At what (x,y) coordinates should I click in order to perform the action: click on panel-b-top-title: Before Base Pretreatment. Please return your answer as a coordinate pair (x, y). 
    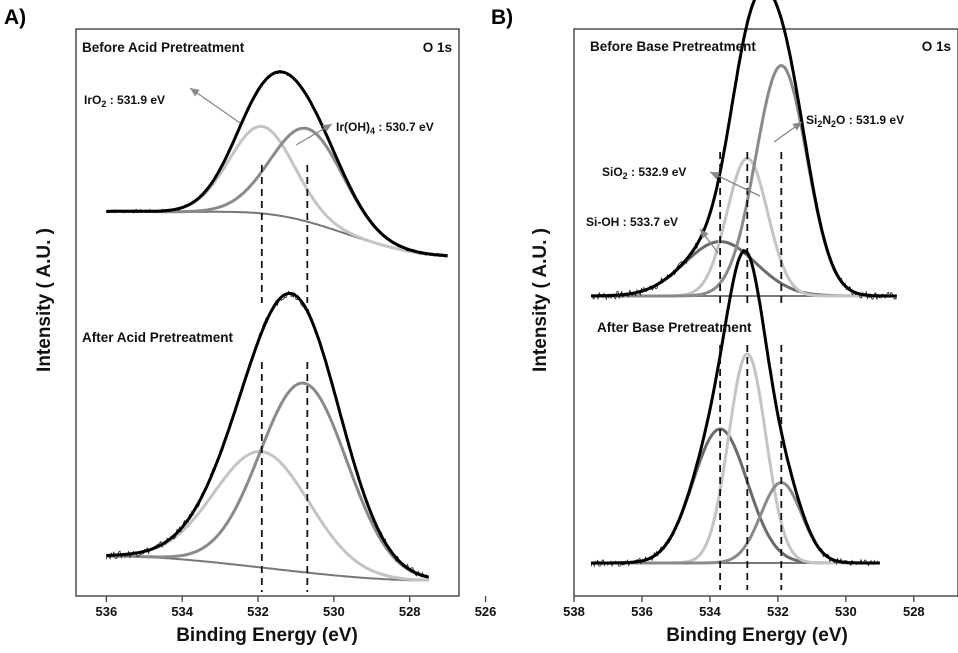
    Looking at the image, I should click on (673, 46).